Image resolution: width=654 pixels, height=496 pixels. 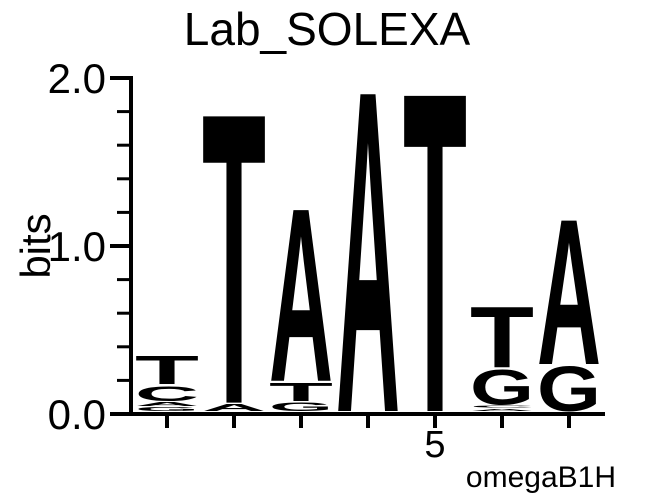 I want to click on logo-stack-pos5: T, so click(x=435, y=248).